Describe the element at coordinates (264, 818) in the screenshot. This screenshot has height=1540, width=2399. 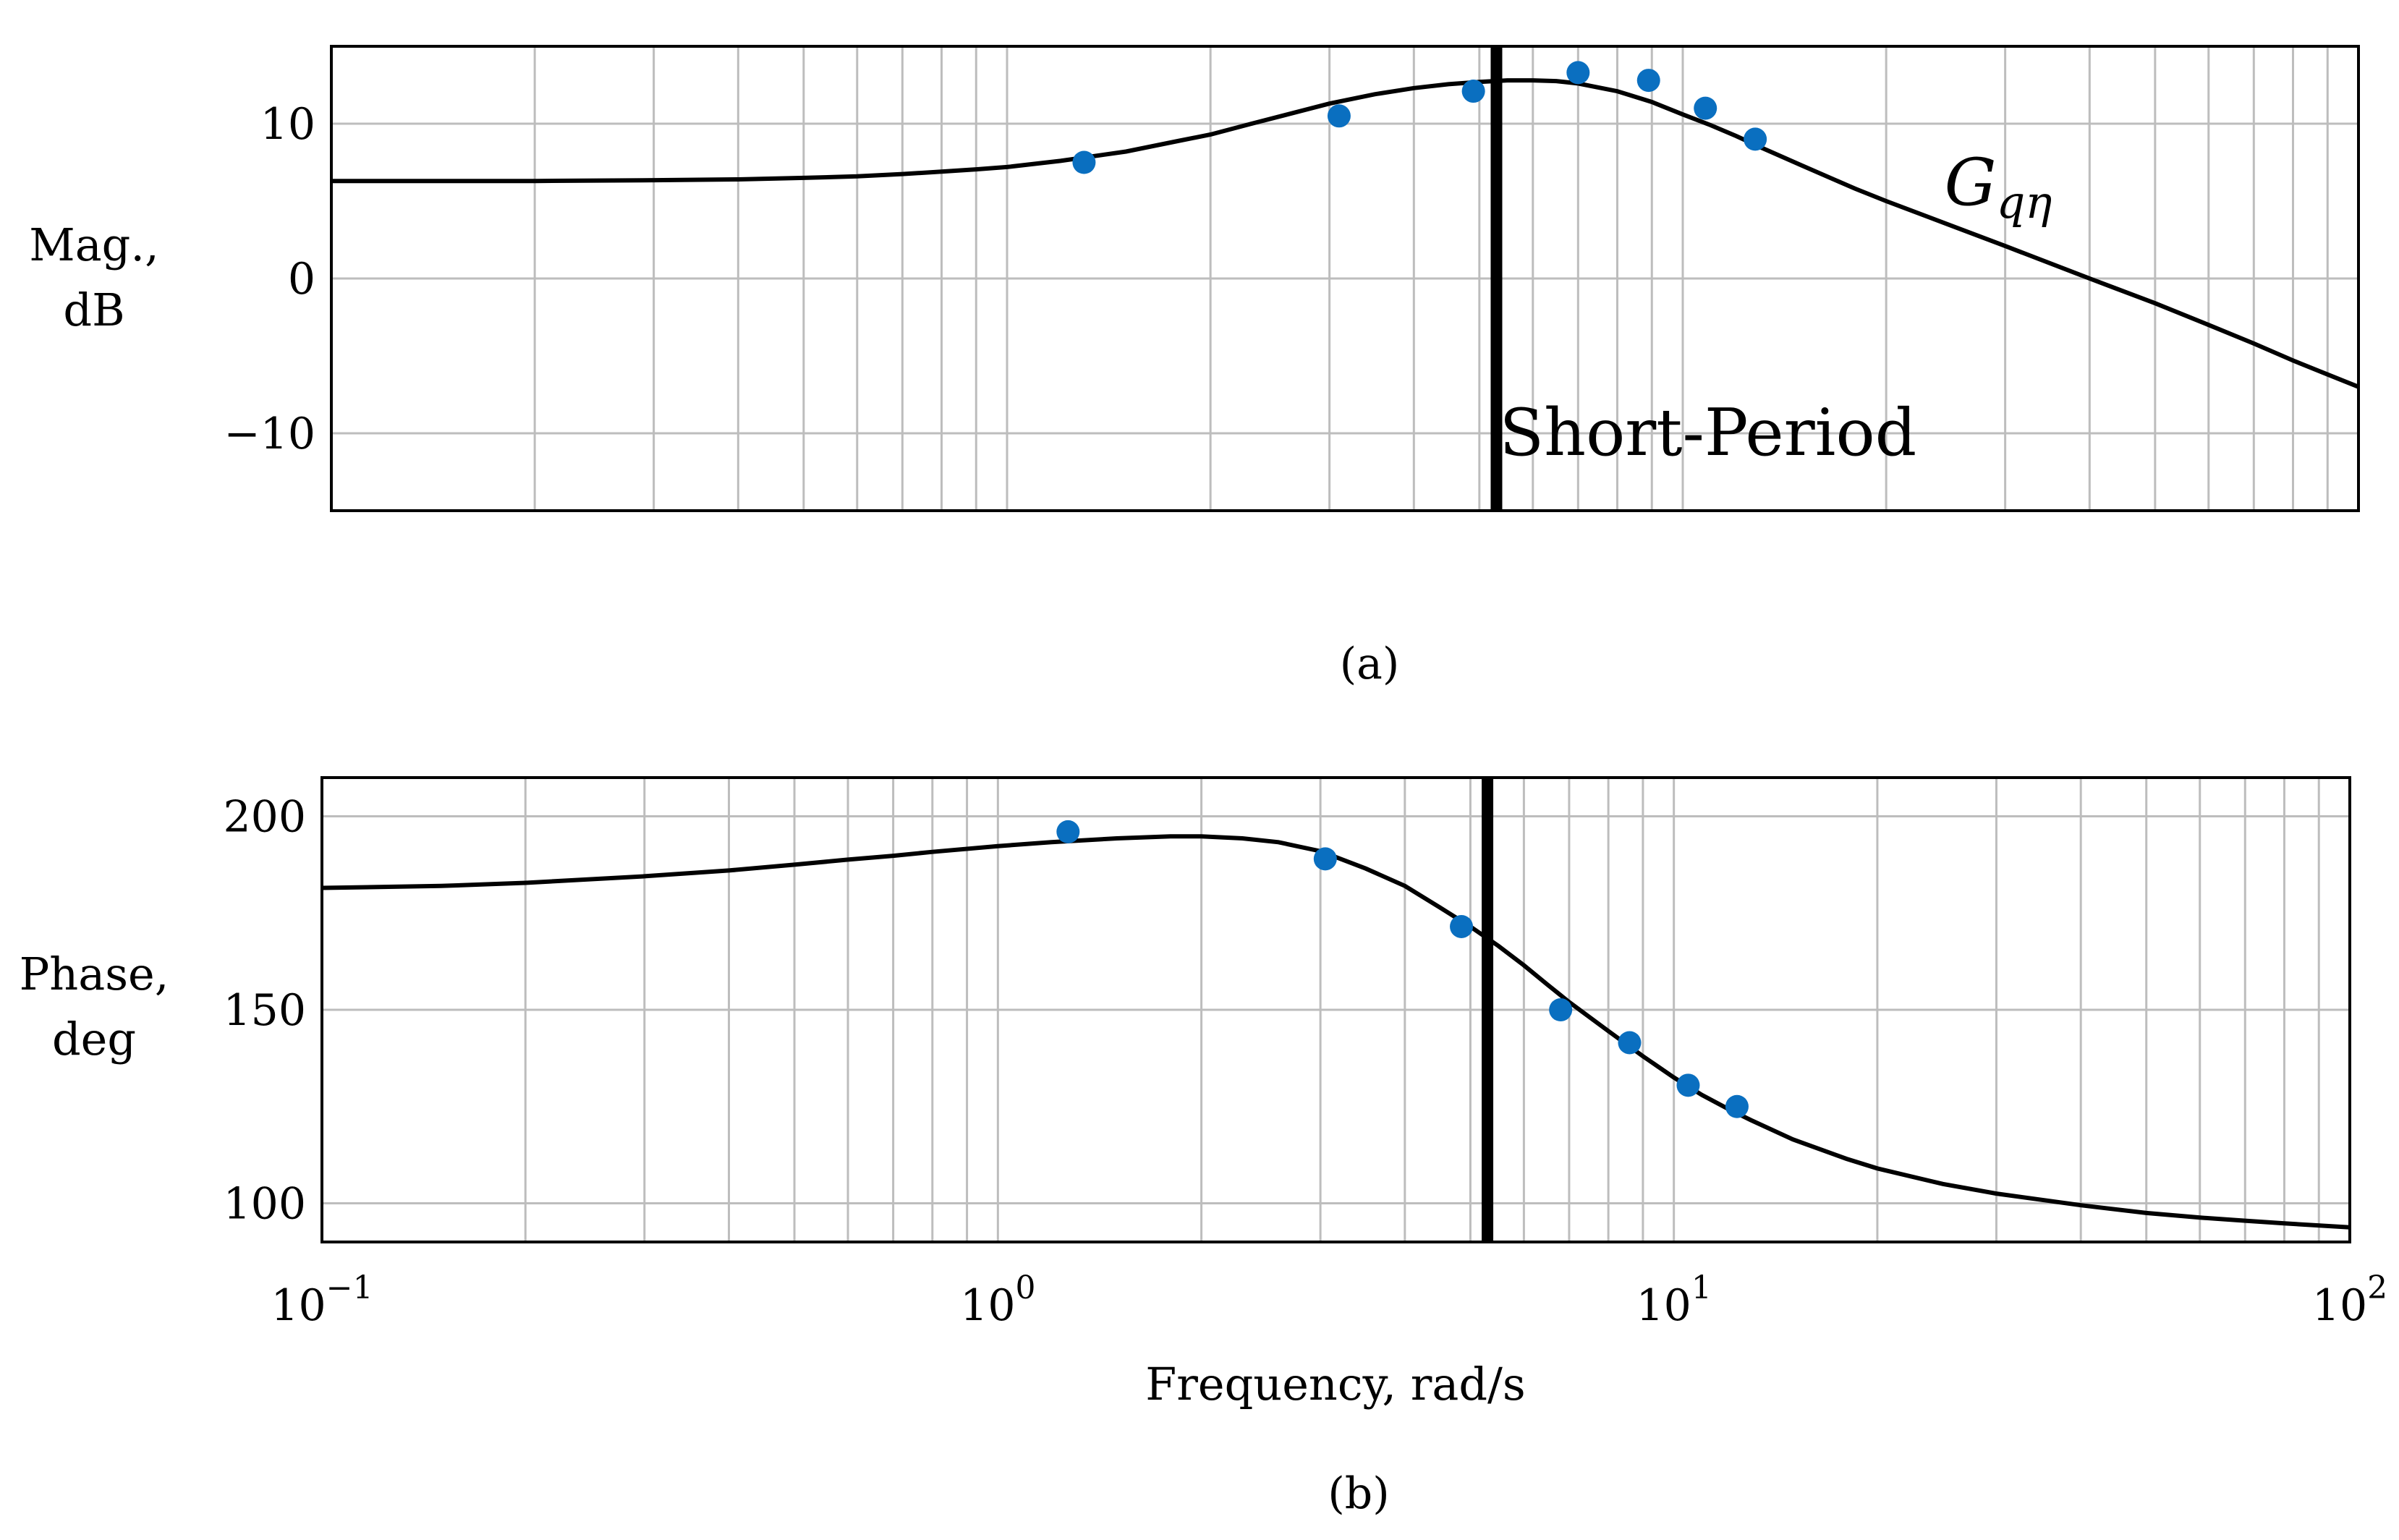
I see `ytick-label: 200` at that location.